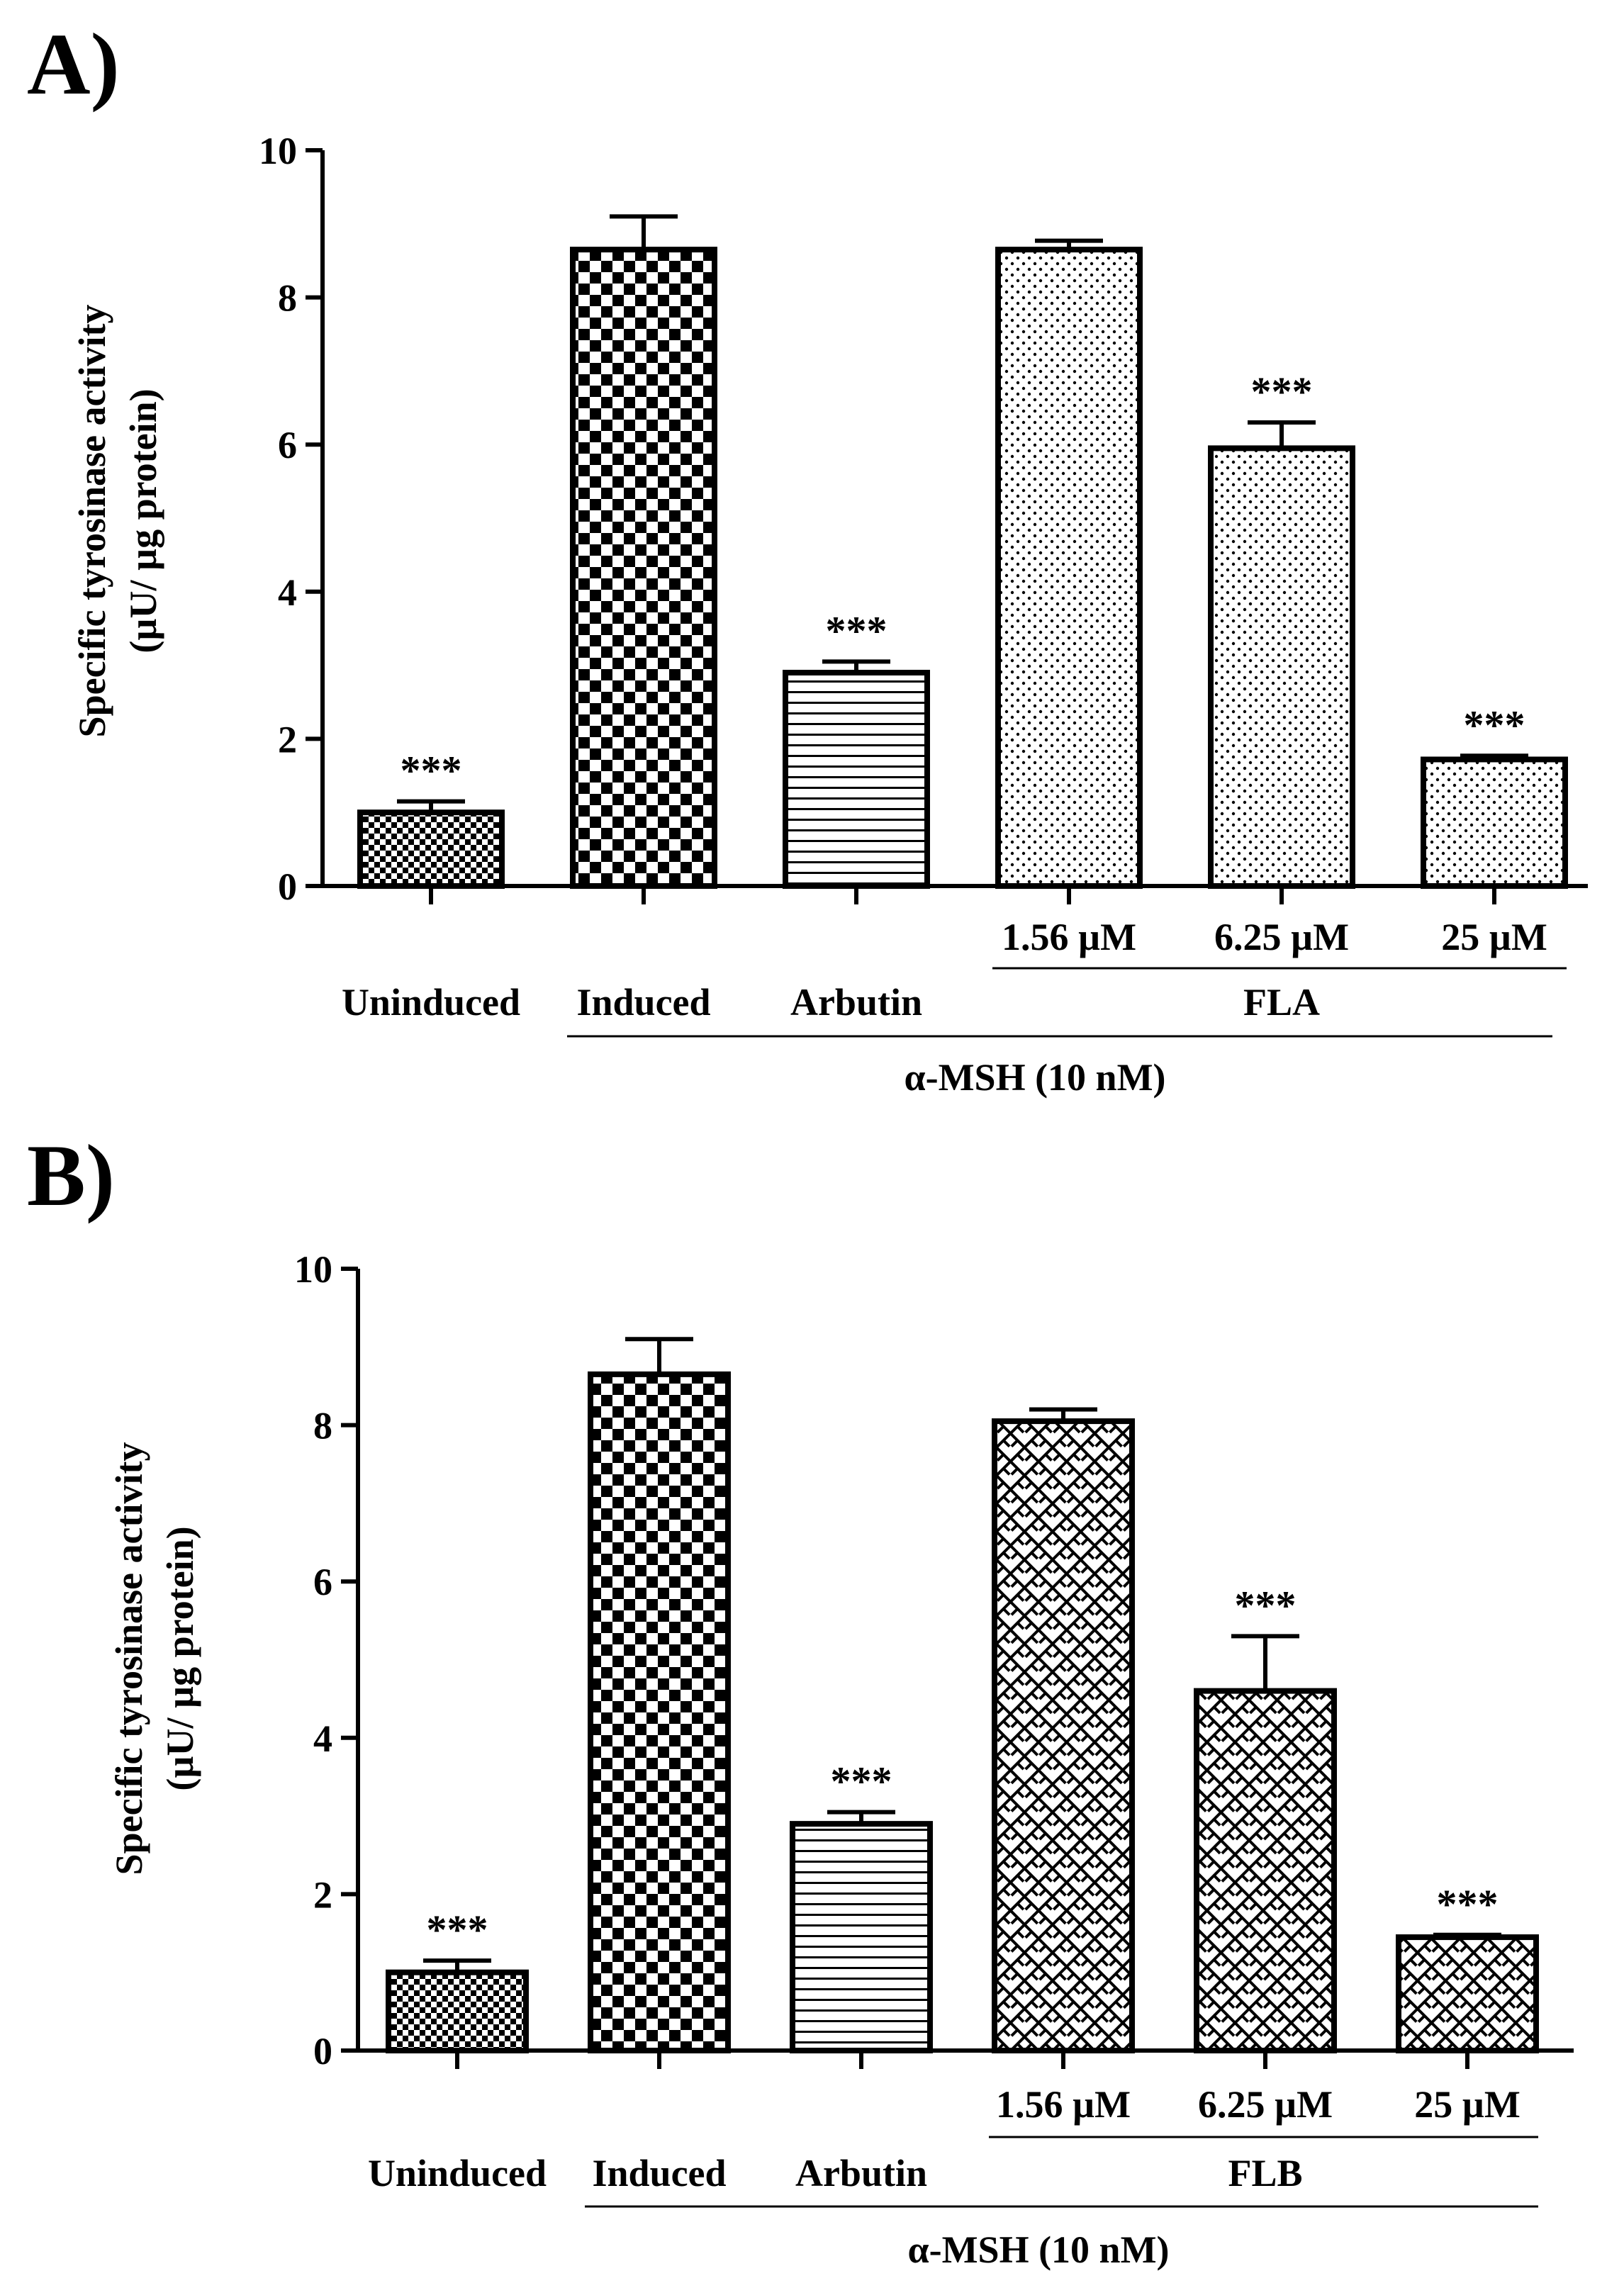  Describe the element at coordinates (1265, 2173) in the screenshot. I see `compound-group-label: FLB` at that location.